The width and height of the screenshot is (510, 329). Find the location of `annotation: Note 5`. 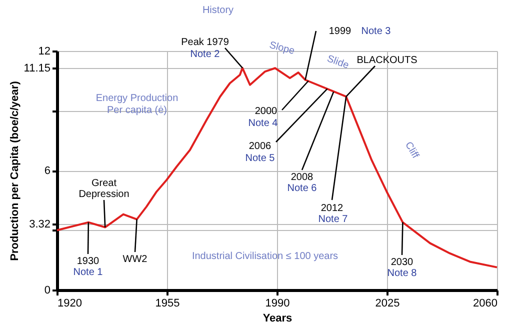

annotation: Note 5 is located at coordinates (260, 158).